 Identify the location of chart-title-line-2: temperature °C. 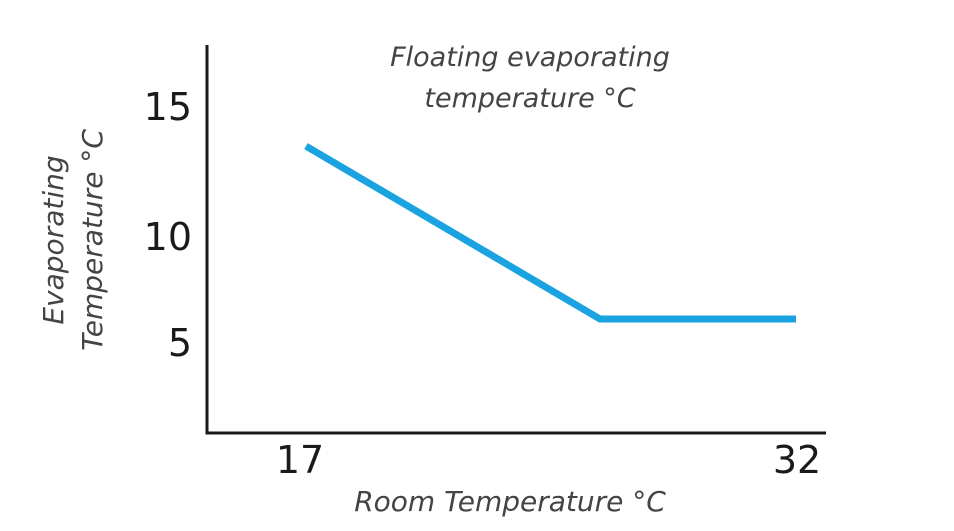
(529, 98).